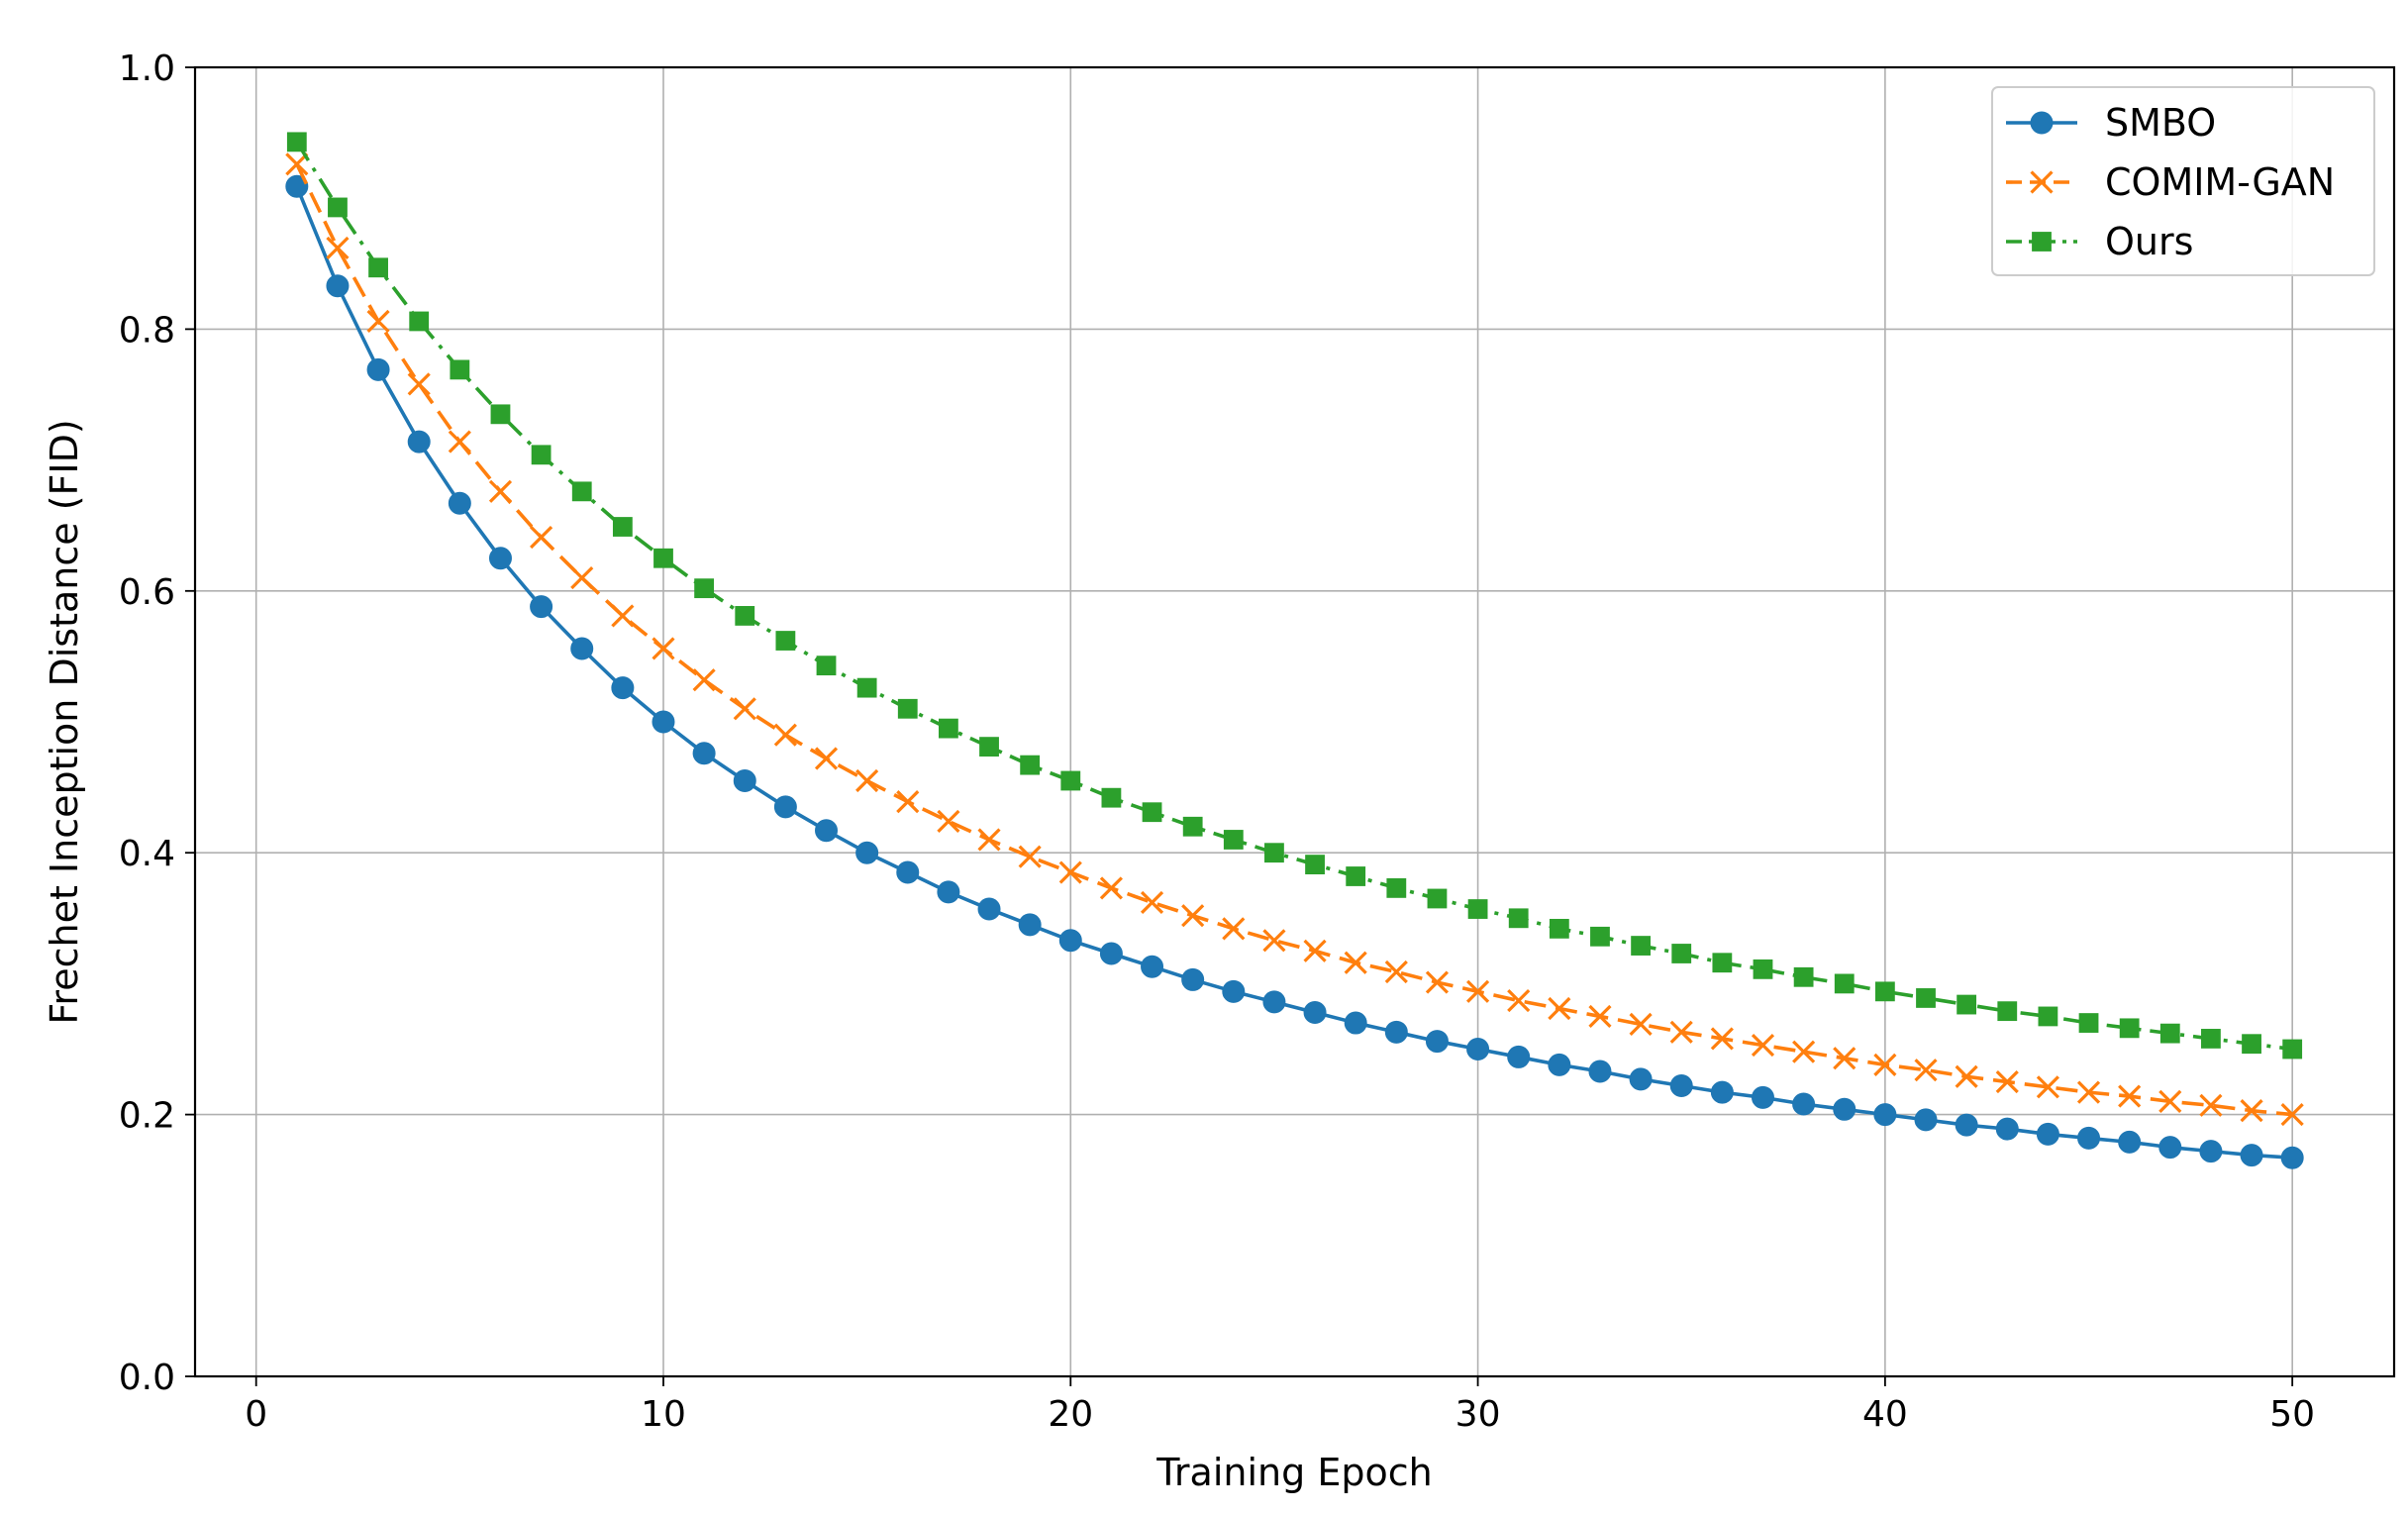 The image size is (2408, 1515). What do you see at coordinates (2099, 242) in the screenshot?
I see `legend-entry: Ours` at bounding box center [2099, 242].